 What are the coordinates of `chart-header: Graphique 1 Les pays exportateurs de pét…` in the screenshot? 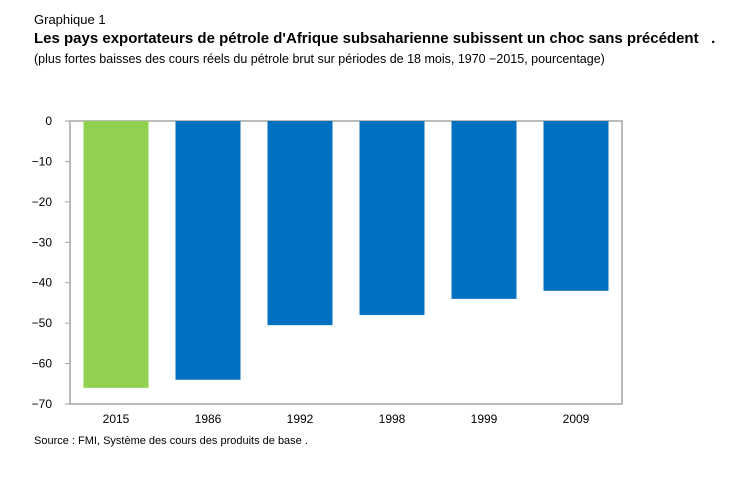 It's located at (384, 39).